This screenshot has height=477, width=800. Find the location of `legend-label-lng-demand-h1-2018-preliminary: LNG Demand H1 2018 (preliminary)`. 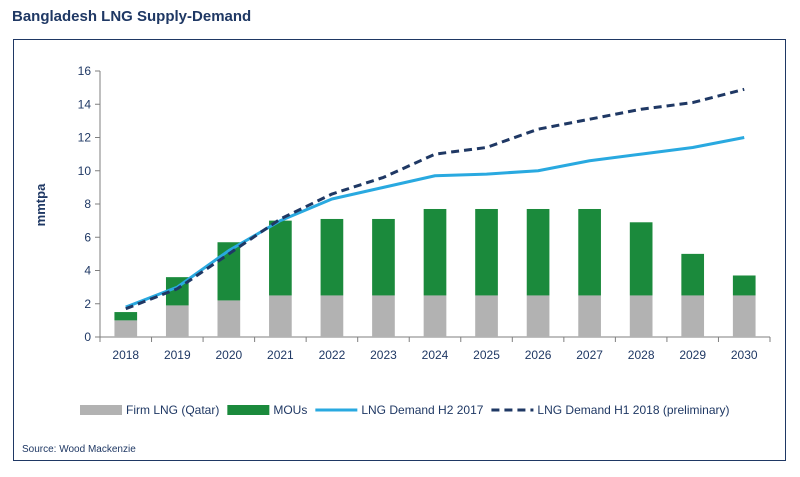

legend-label-lng-demand-h1-2018-preliminary: LNG Demand H1 2018 (preliminary) is located at coordinates (633, 410).